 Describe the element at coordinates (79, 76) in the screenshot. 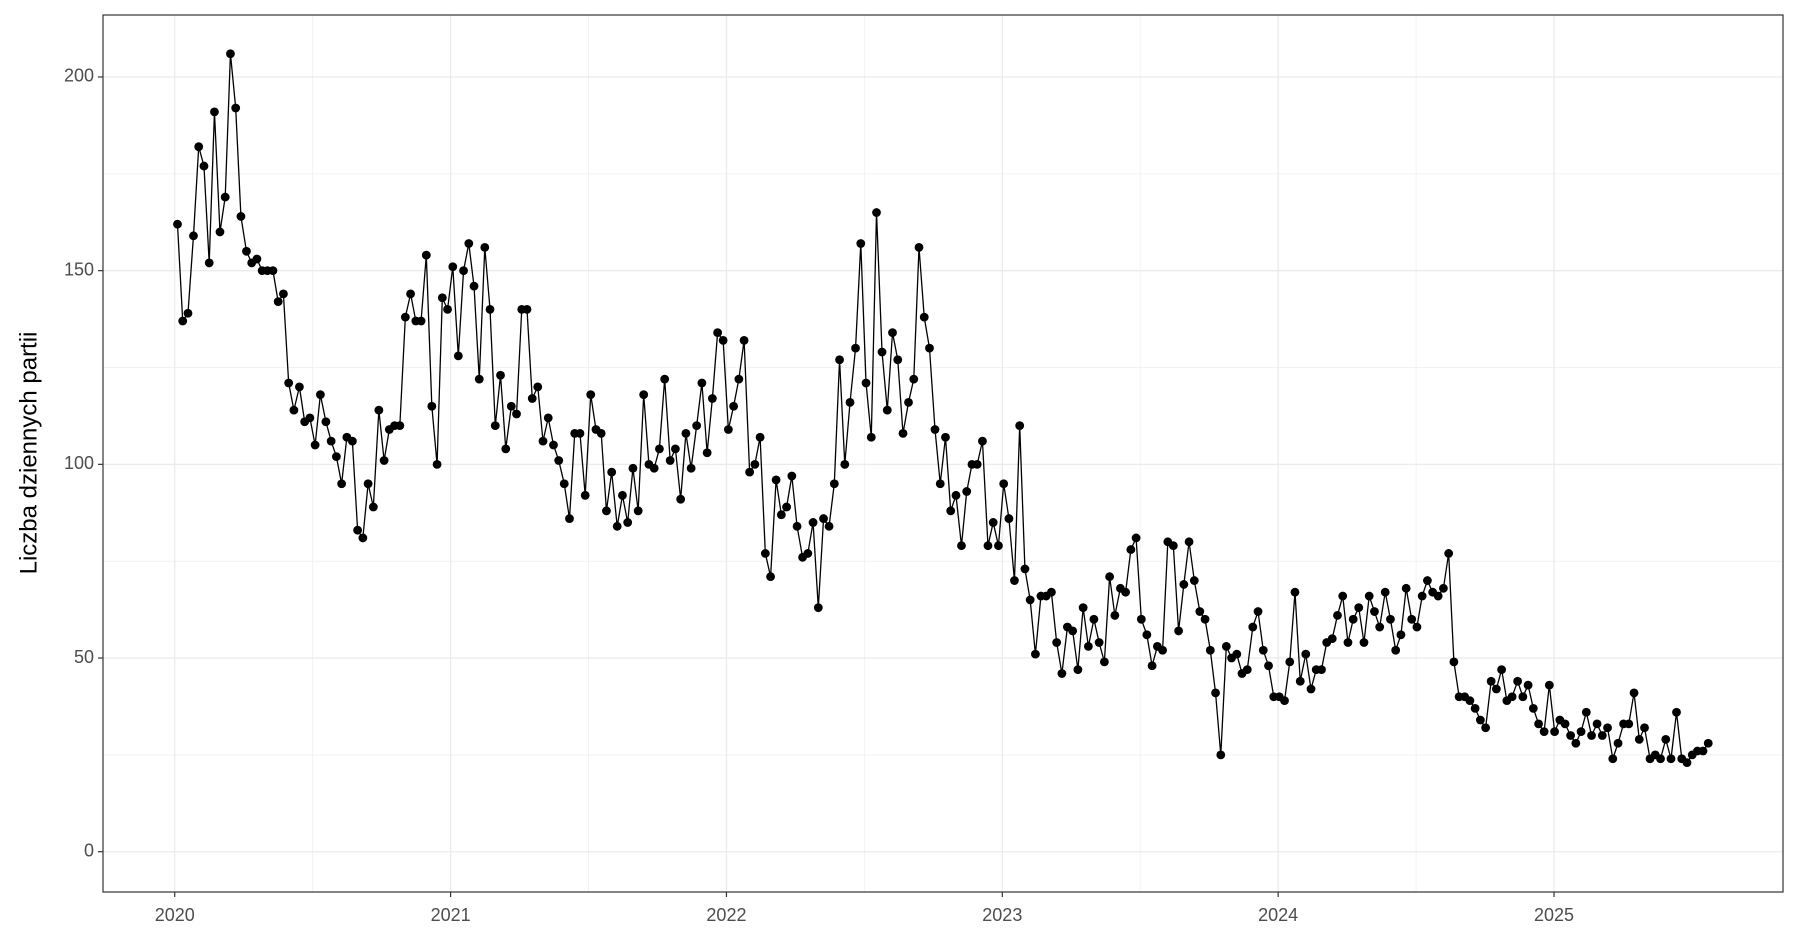

I see `y-tick-label: 200` at that location.